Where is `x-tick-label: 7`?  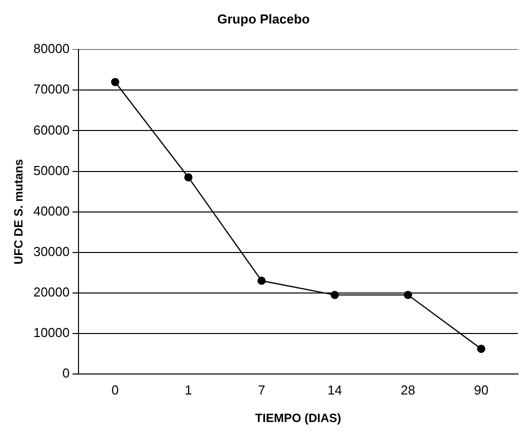
x-tick-label: 7 is located at coordinates (262, 390).